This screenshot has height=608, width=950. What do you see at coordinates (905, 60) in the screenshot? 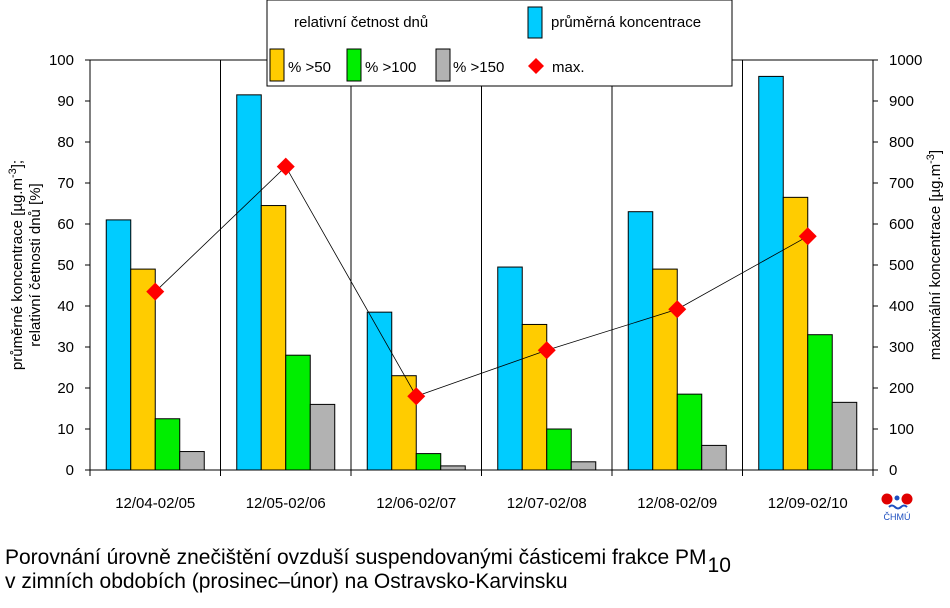
I see `right-tick-label: 1000` at bounding box center [905, 60].